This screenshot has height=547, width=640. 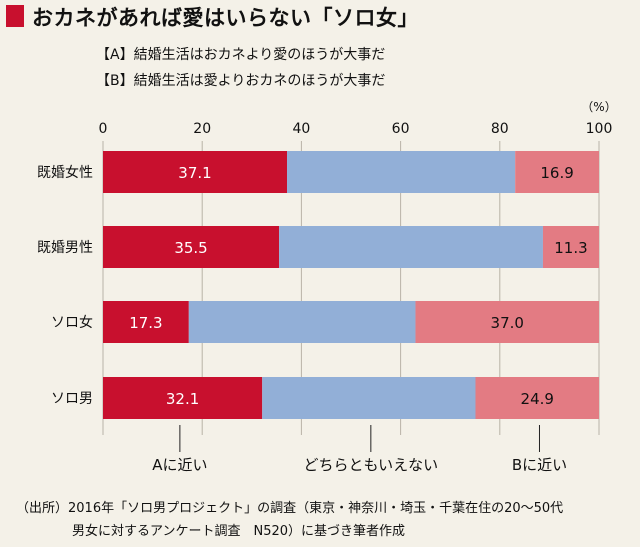 I want to click on data-label: 32.1, so click(x=182, y=399).